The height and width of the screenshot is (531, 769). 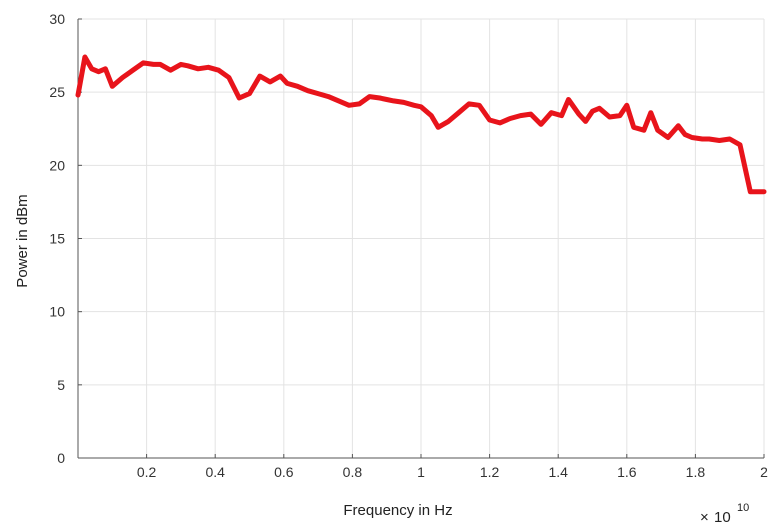 I want to click on y-tick-label: 15, so click(x=57, y=239).